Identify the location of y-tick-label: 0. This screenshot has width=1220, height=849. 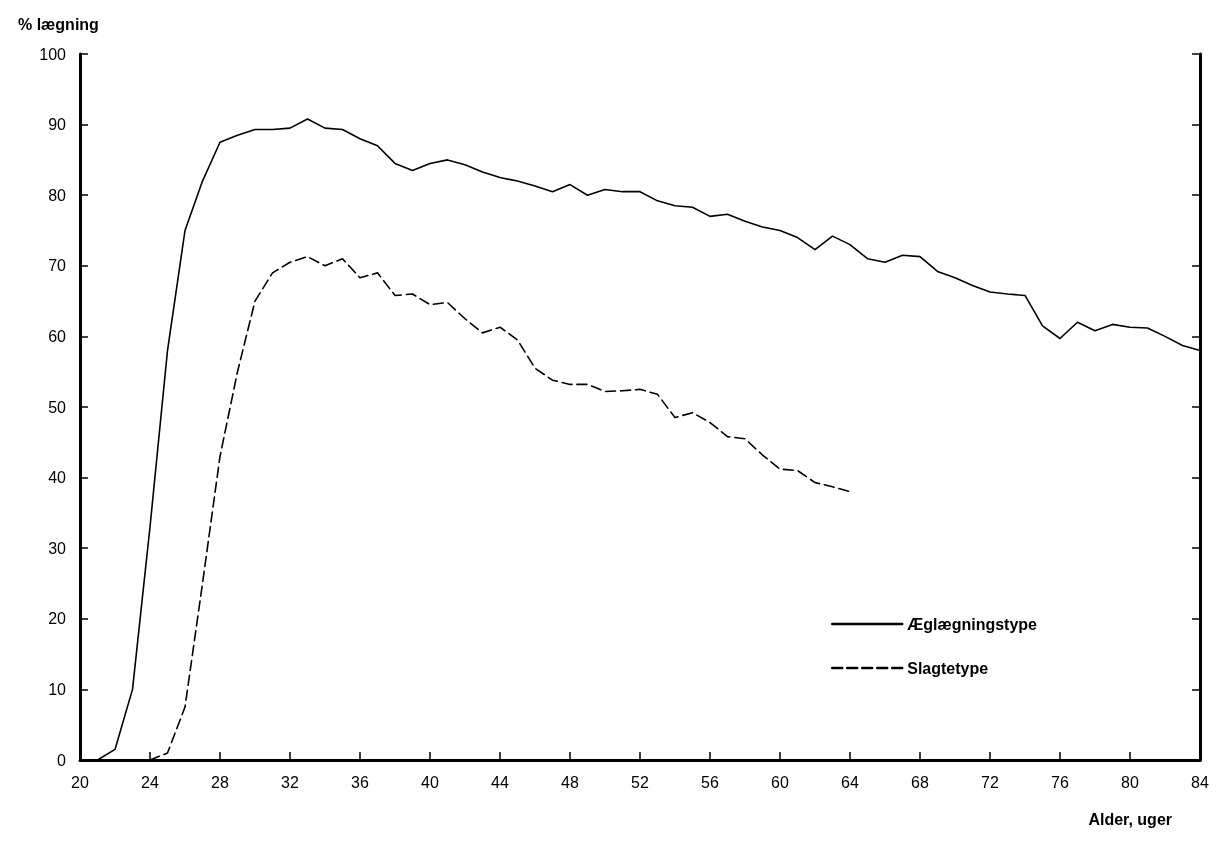
(62, 760).